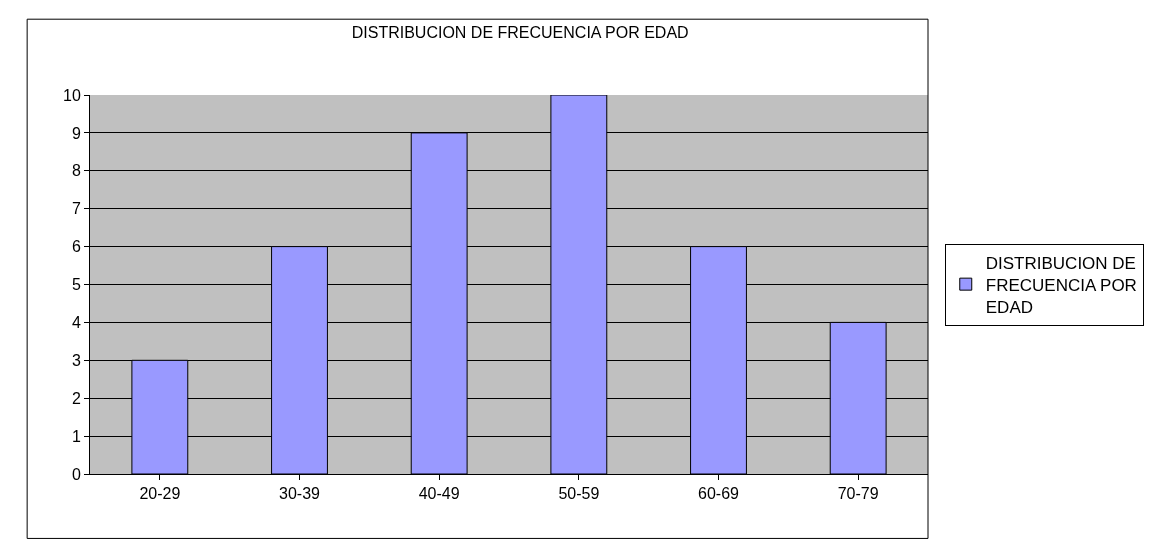 The height and width of the screenshot is (544, 1156). Describe the element at coordinates (579, 494) in the screenshot. I see `x-tick-label: 50-59` at that location.